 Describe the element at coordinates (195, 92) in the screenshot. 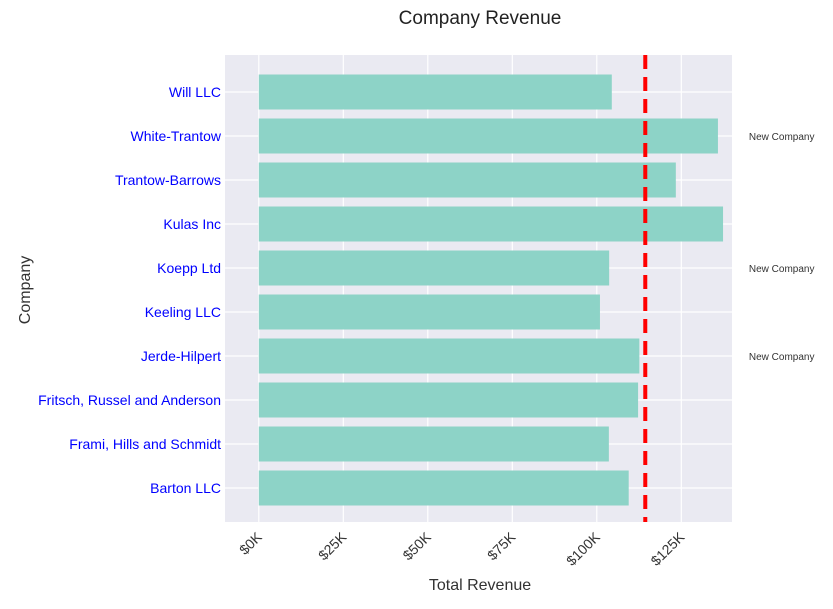

I see `y-tick-label: Will LLC` at that location.